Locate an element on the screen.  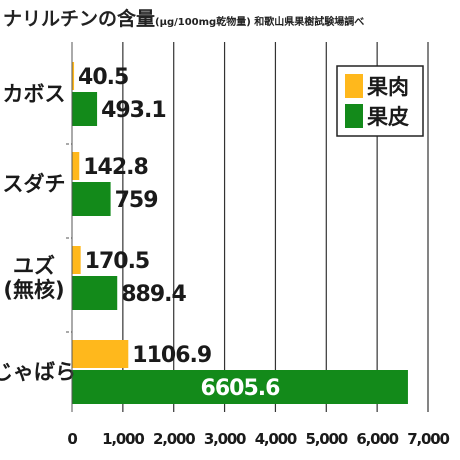
category-label-3: じゃばら is located at coordinates (38, 372).